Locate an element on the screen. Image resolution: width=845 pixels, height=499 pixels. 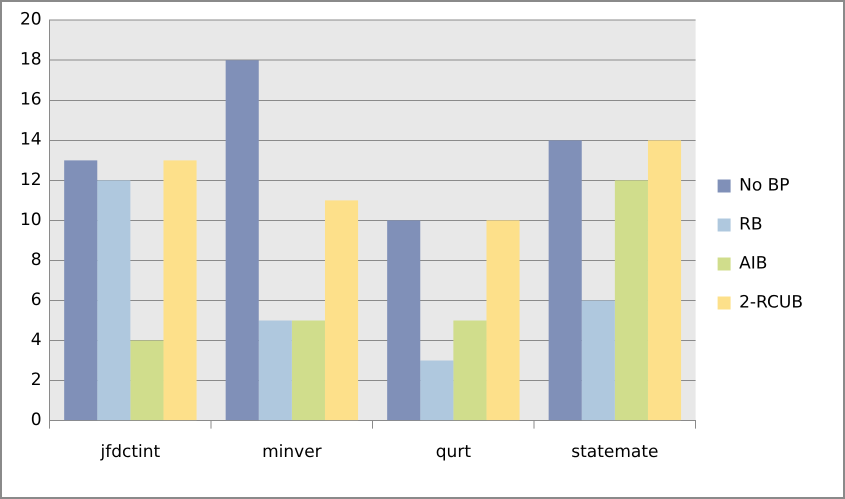
y-tick-label: 6 is located at coordinates (36, 300).